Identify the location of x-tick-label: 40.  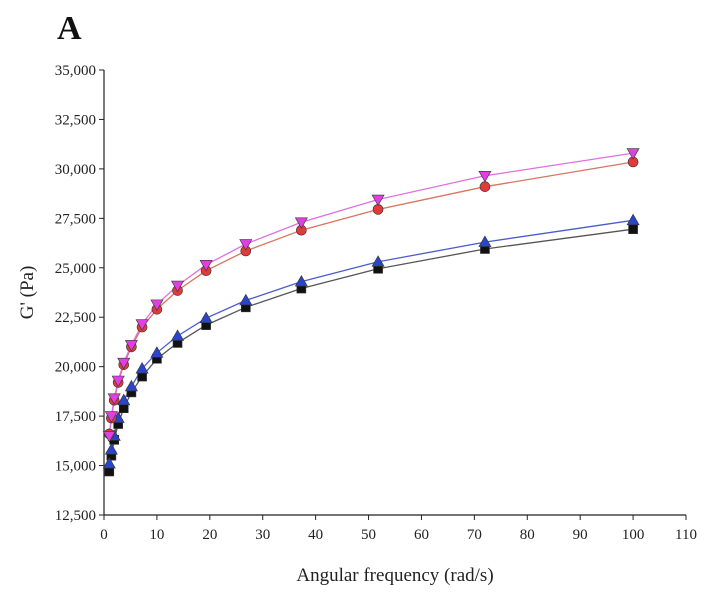
(315, 535).